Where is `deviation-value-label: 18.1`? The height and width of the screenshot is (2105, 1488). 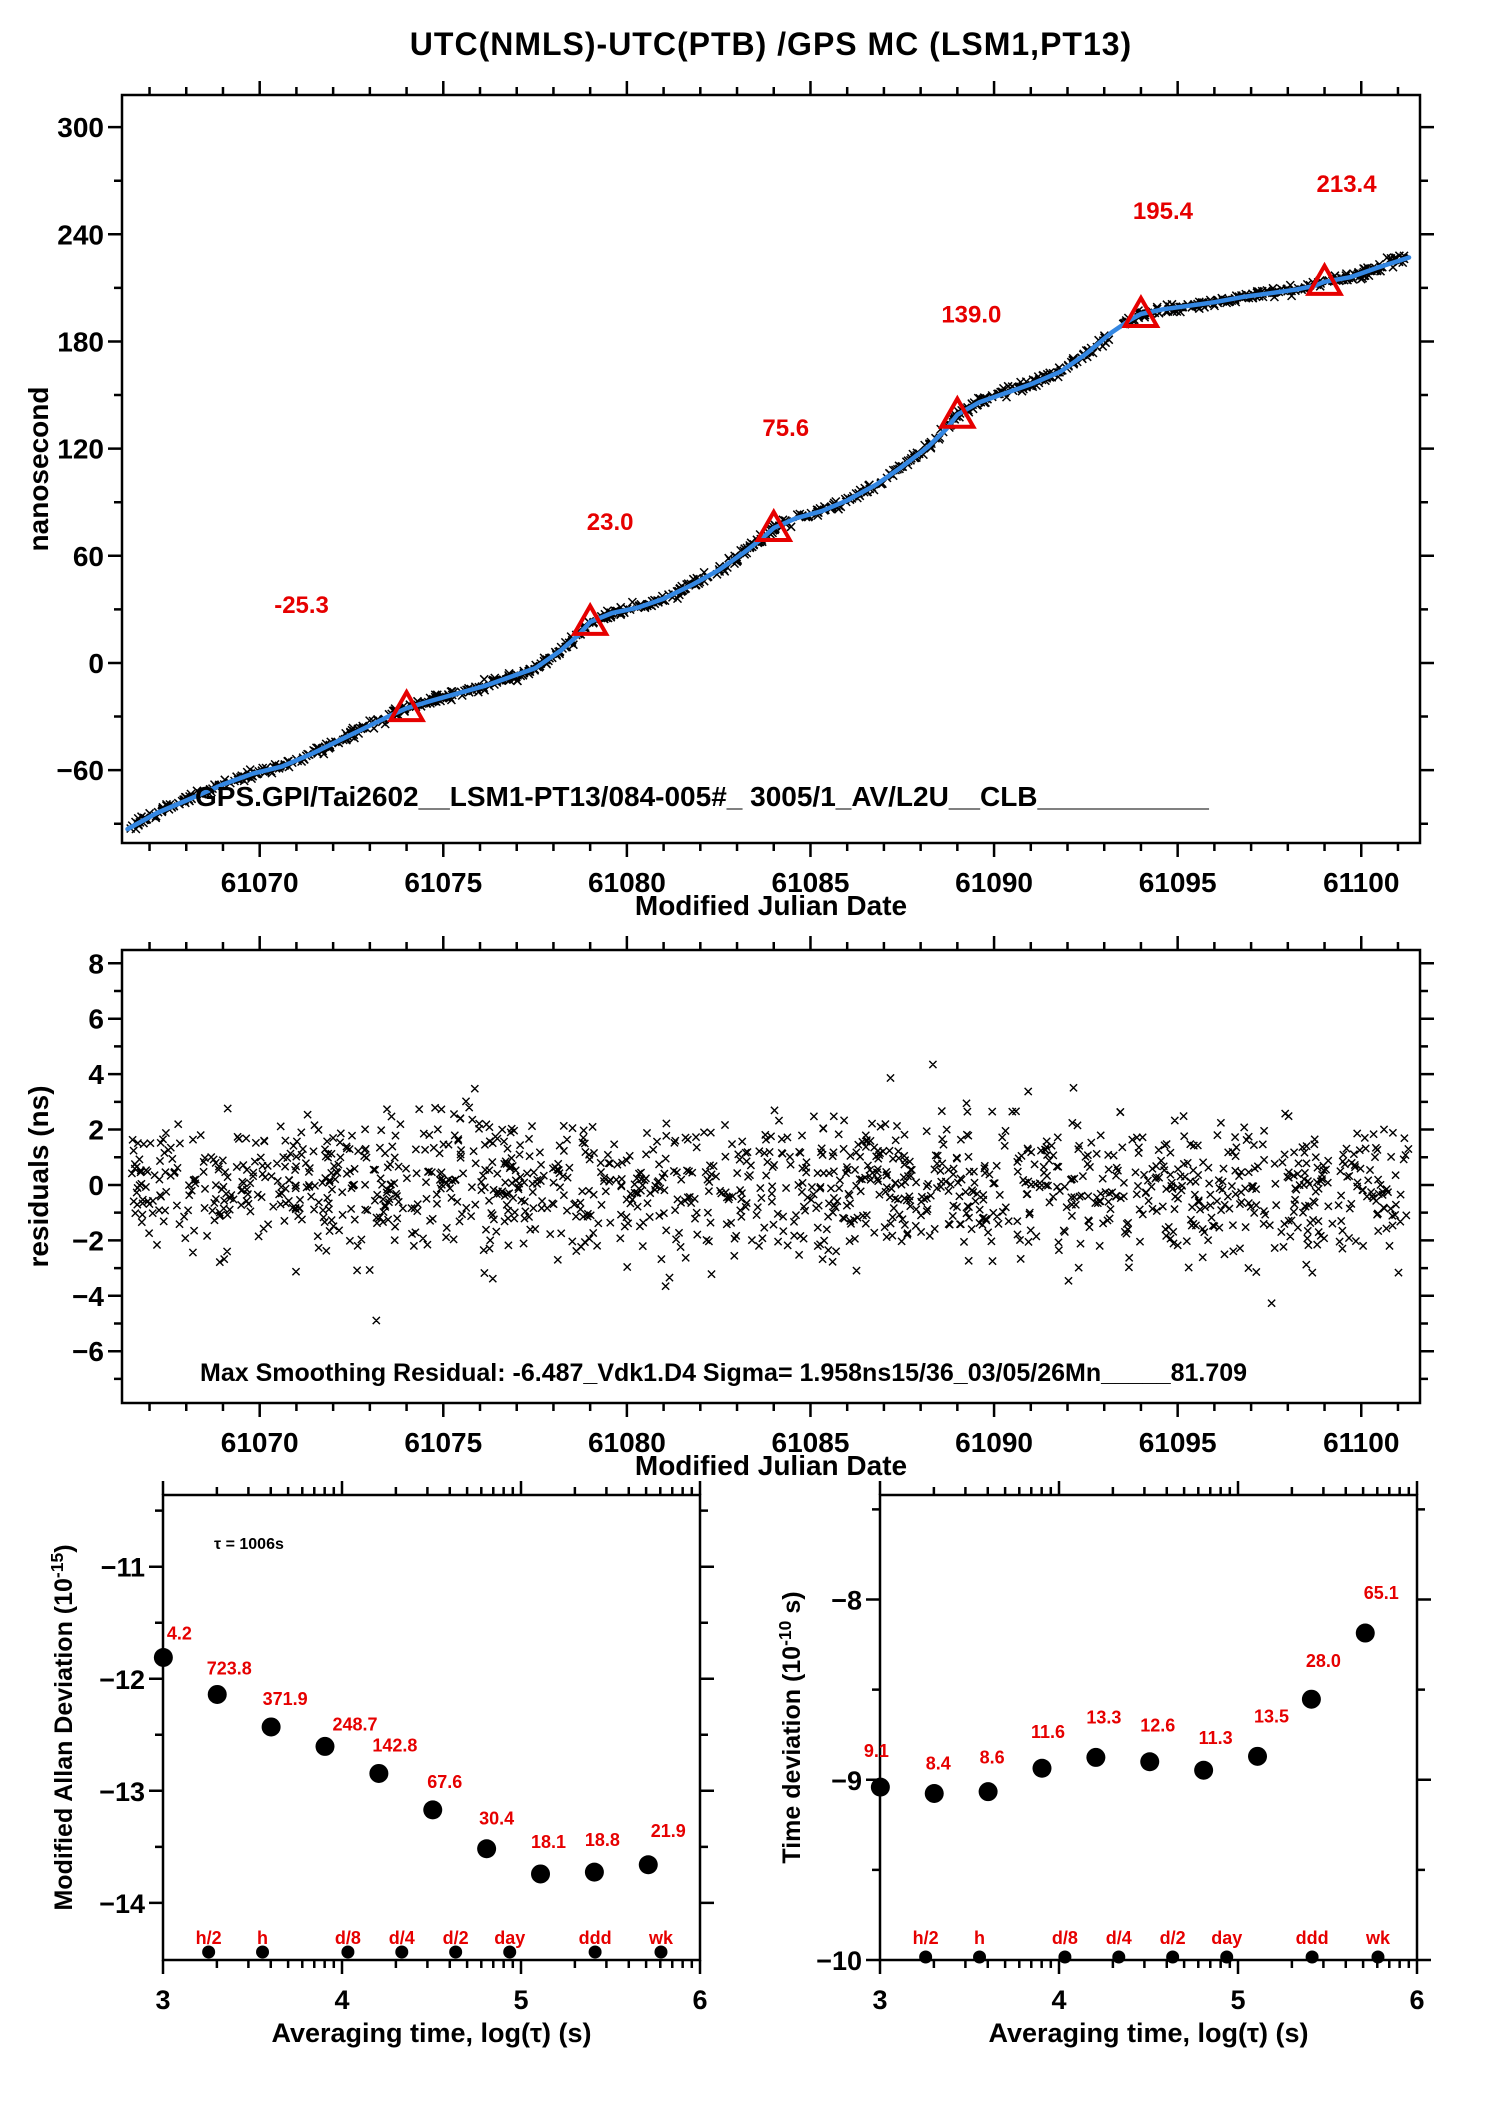 deviation-value-label: 18.1 is located at coordinates (548, 1842).